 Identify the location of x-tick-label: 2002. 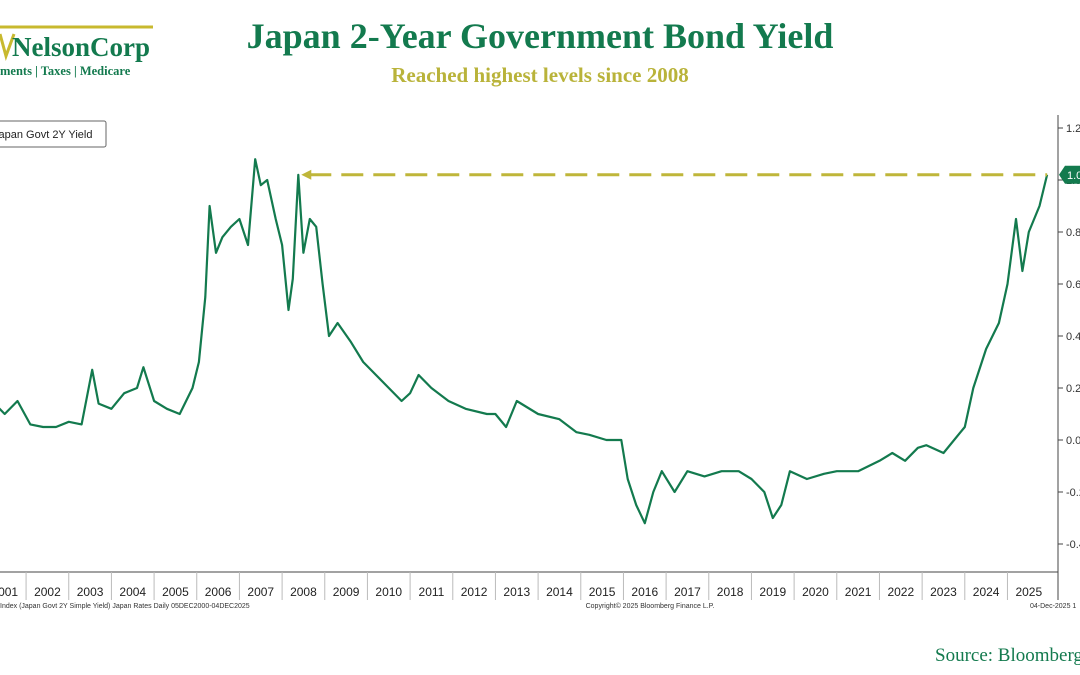
(47, 592).